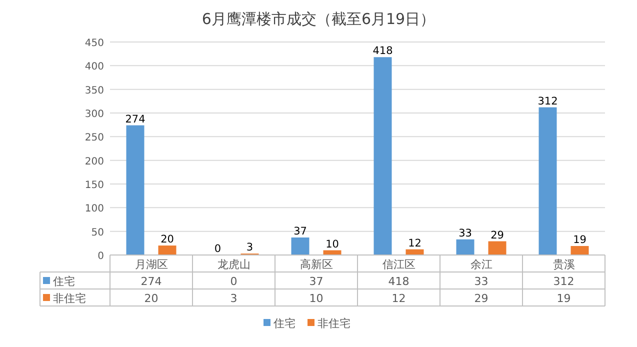 The width and height of the screenshot is (637, 347). I want to click on data-label: 29, so click(481, 298).